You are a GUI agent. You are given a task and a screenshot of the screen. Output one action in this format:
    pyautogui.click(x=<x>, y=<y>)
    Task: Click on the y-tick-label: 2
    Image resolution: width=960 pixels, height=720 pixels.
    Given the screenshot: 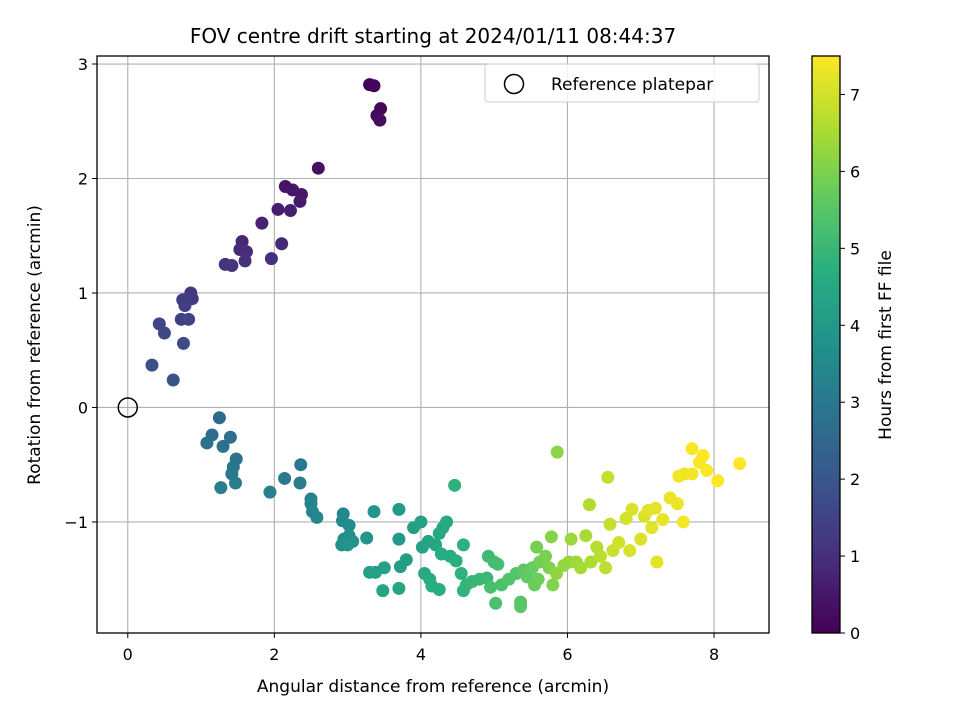 What is the action you would take?
    pyautogui.click(x=83, y=178)
    